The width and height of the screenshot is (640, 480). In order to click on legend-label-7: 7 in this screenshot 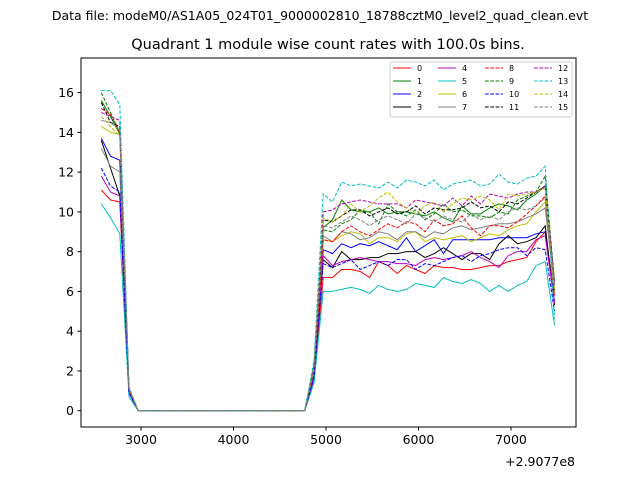, I will do `click(464, 107)`.